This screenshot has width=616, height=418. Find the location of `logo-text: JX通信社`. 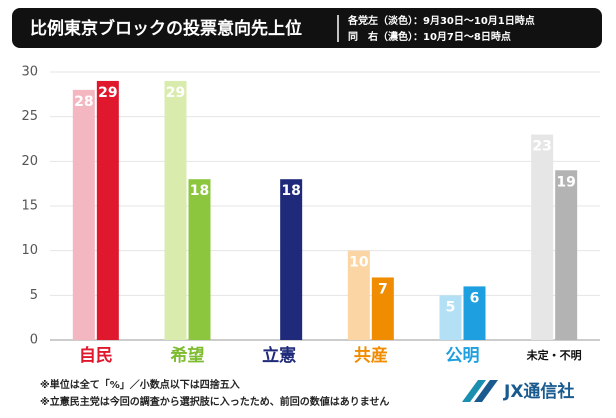

logo-text: JX通信社 is located at coordinates (538, 391).